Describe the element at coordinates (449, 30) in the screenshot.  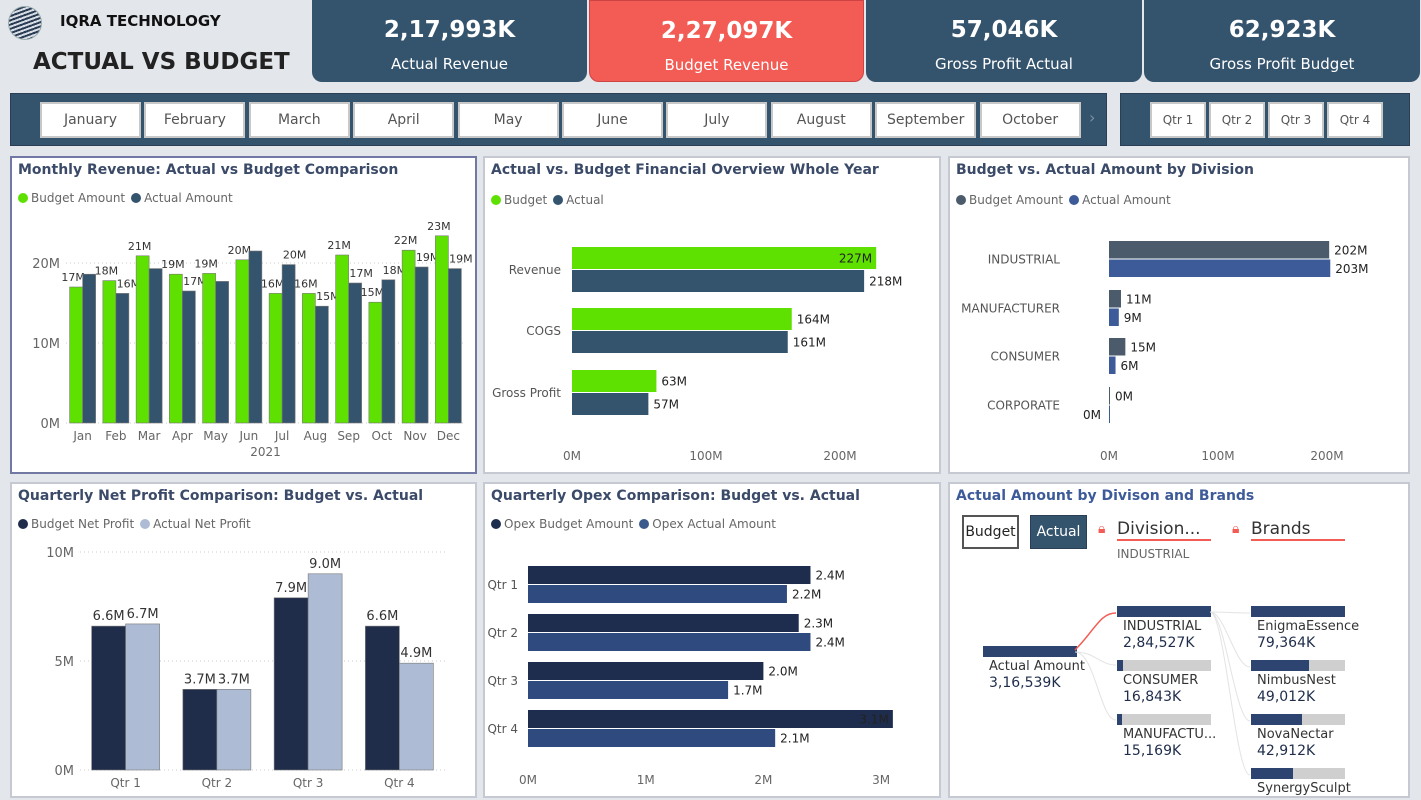
I see `kpi-value: 2,17,993K` at that location.